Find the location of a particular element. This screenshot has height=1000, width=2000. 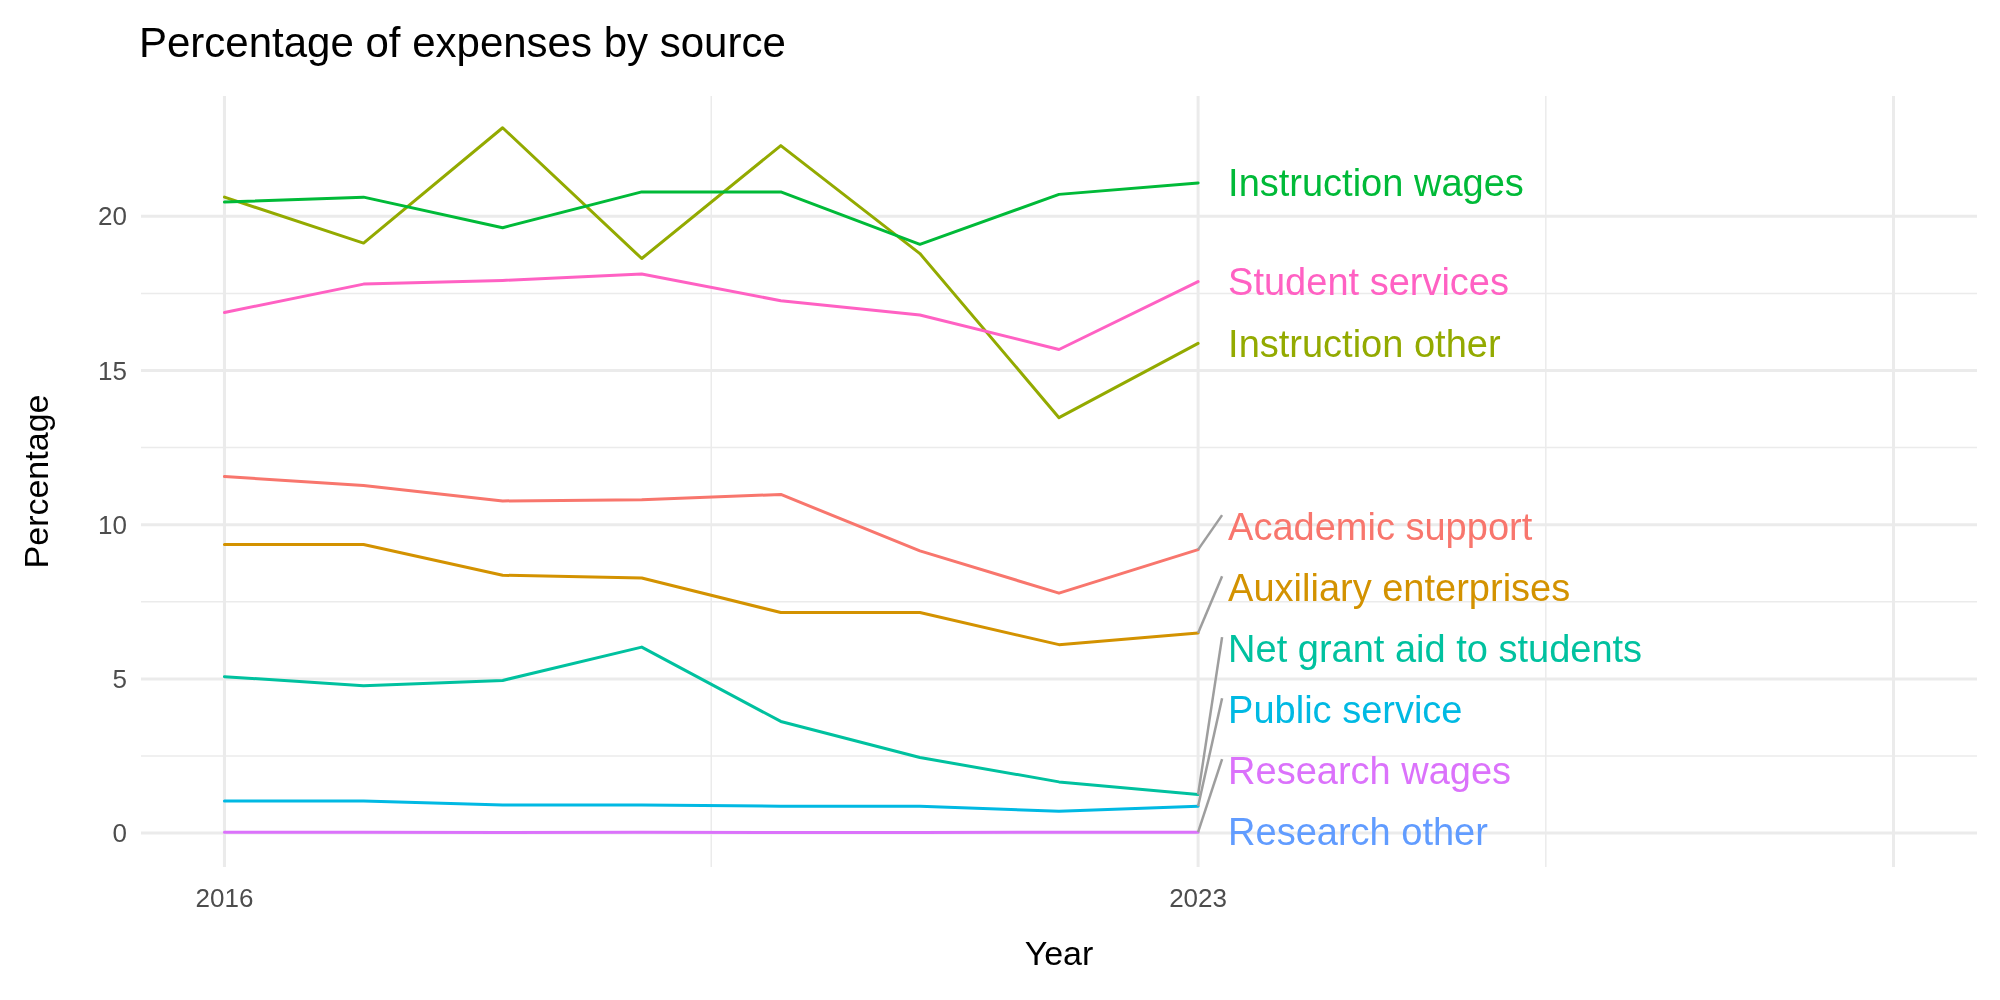

y-tick-label: 10 is located at coordinates (112, 524).